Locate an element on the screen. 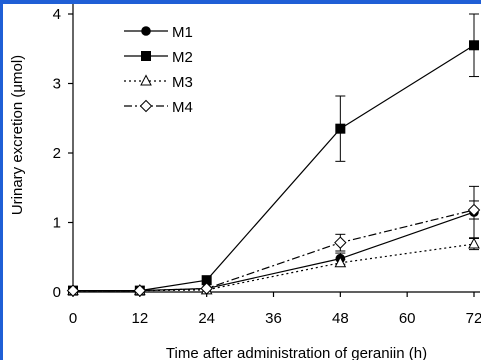  y-tick-label: 0 is located at coordinates (57, 292).